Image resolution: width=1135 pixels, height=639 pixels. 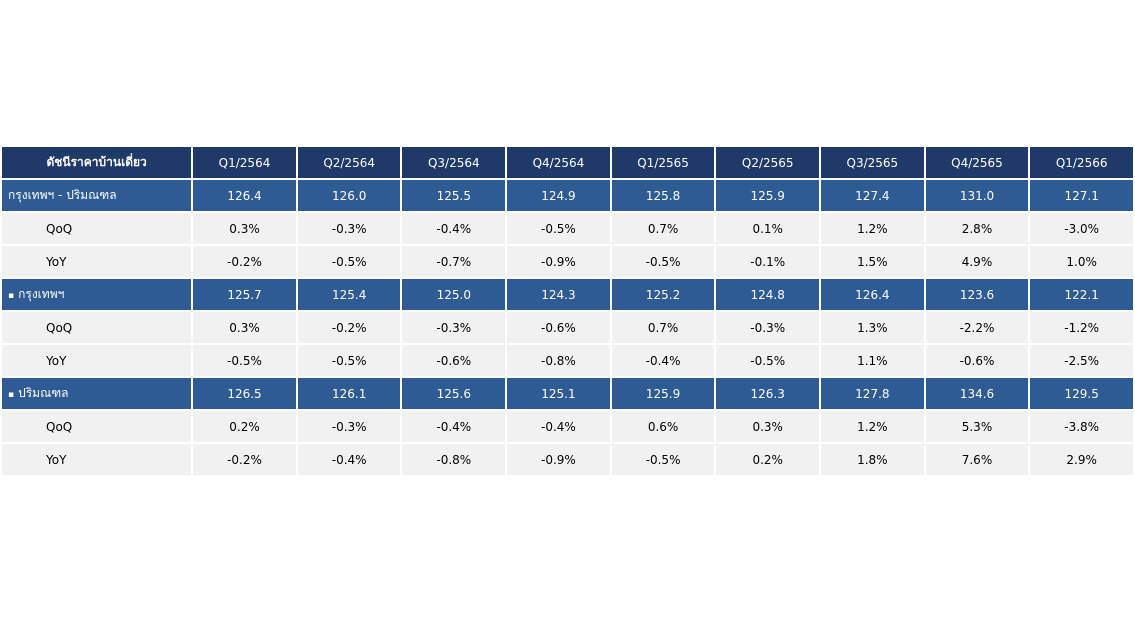 I want to click on yoy-value-cell: 4.9%, so click(x=977, y=261).